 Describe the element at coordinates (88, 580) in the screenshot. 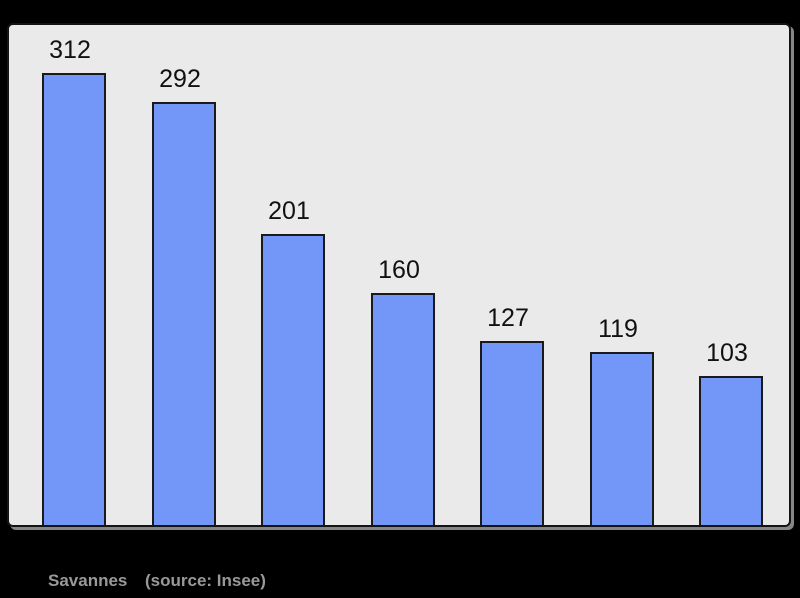

I see `caption-label: Savannes` at that location.